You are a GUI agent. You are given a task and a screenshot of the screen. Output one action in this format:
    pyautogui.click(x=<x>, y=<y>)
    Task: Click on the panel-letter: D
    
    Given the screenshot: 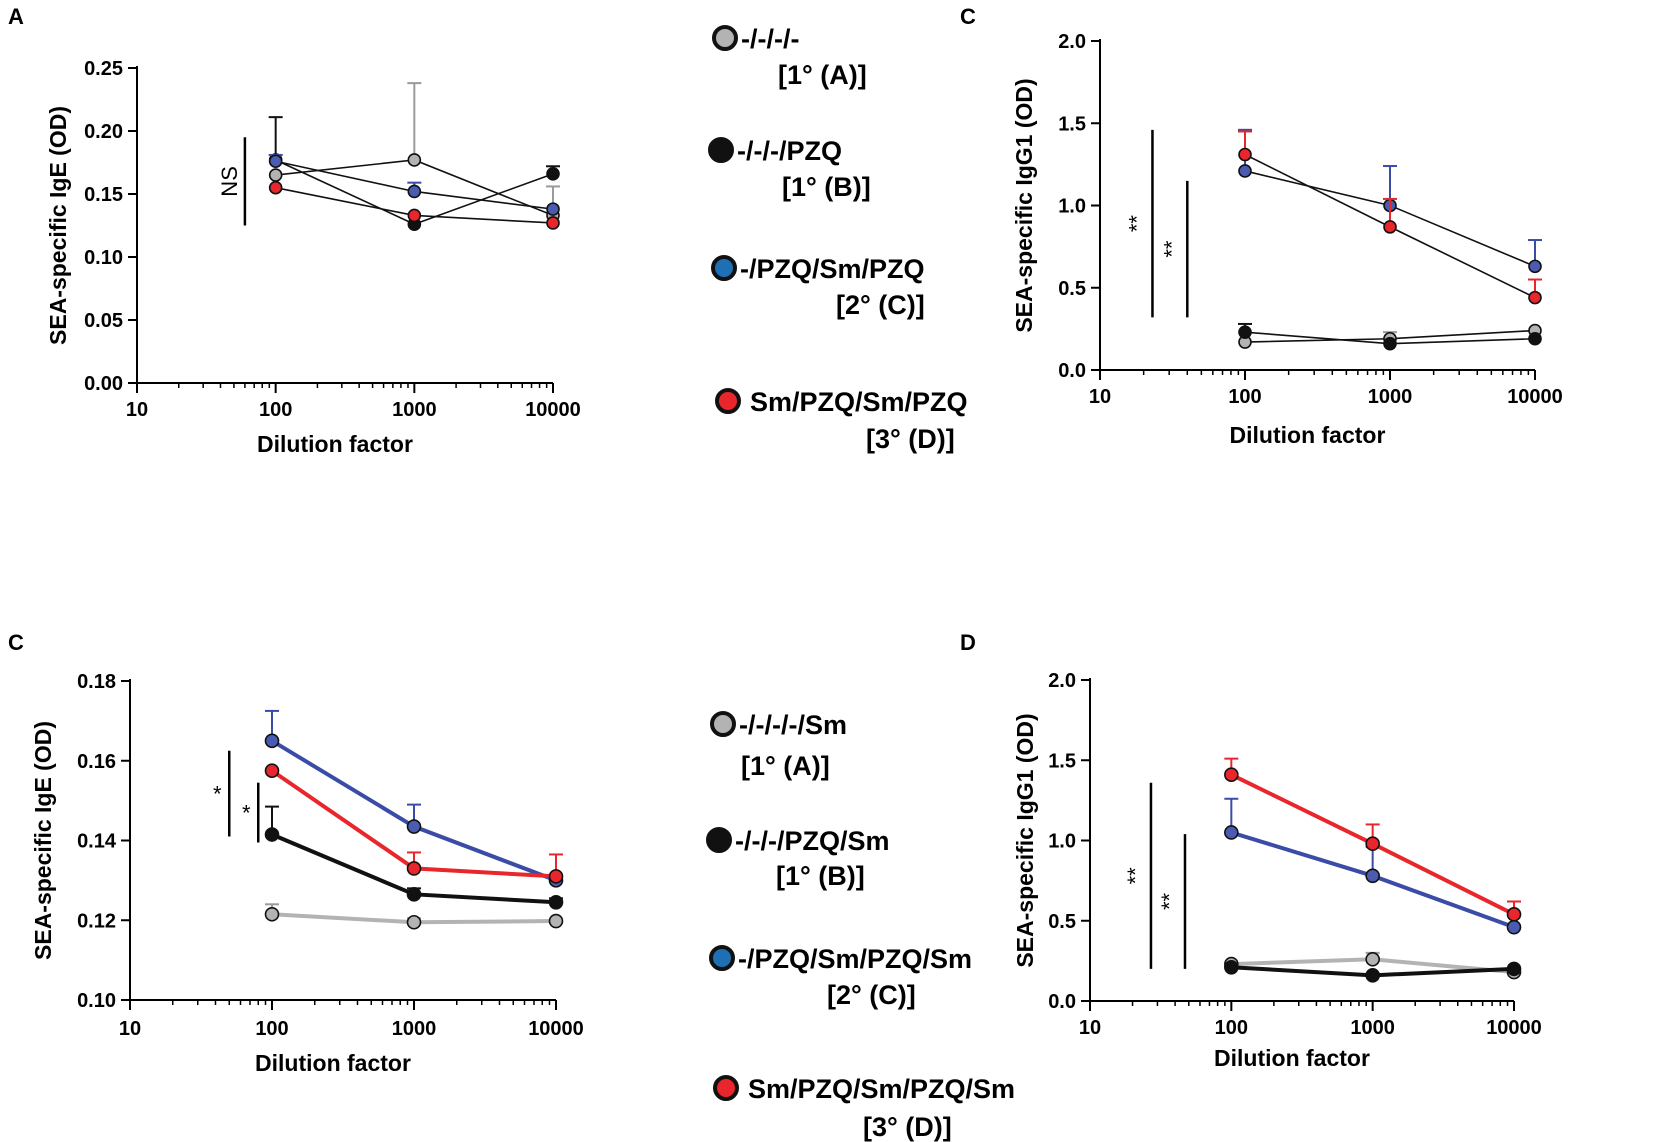 What is the action you would take?
    pyautogui.click(x=968, y=642)
    